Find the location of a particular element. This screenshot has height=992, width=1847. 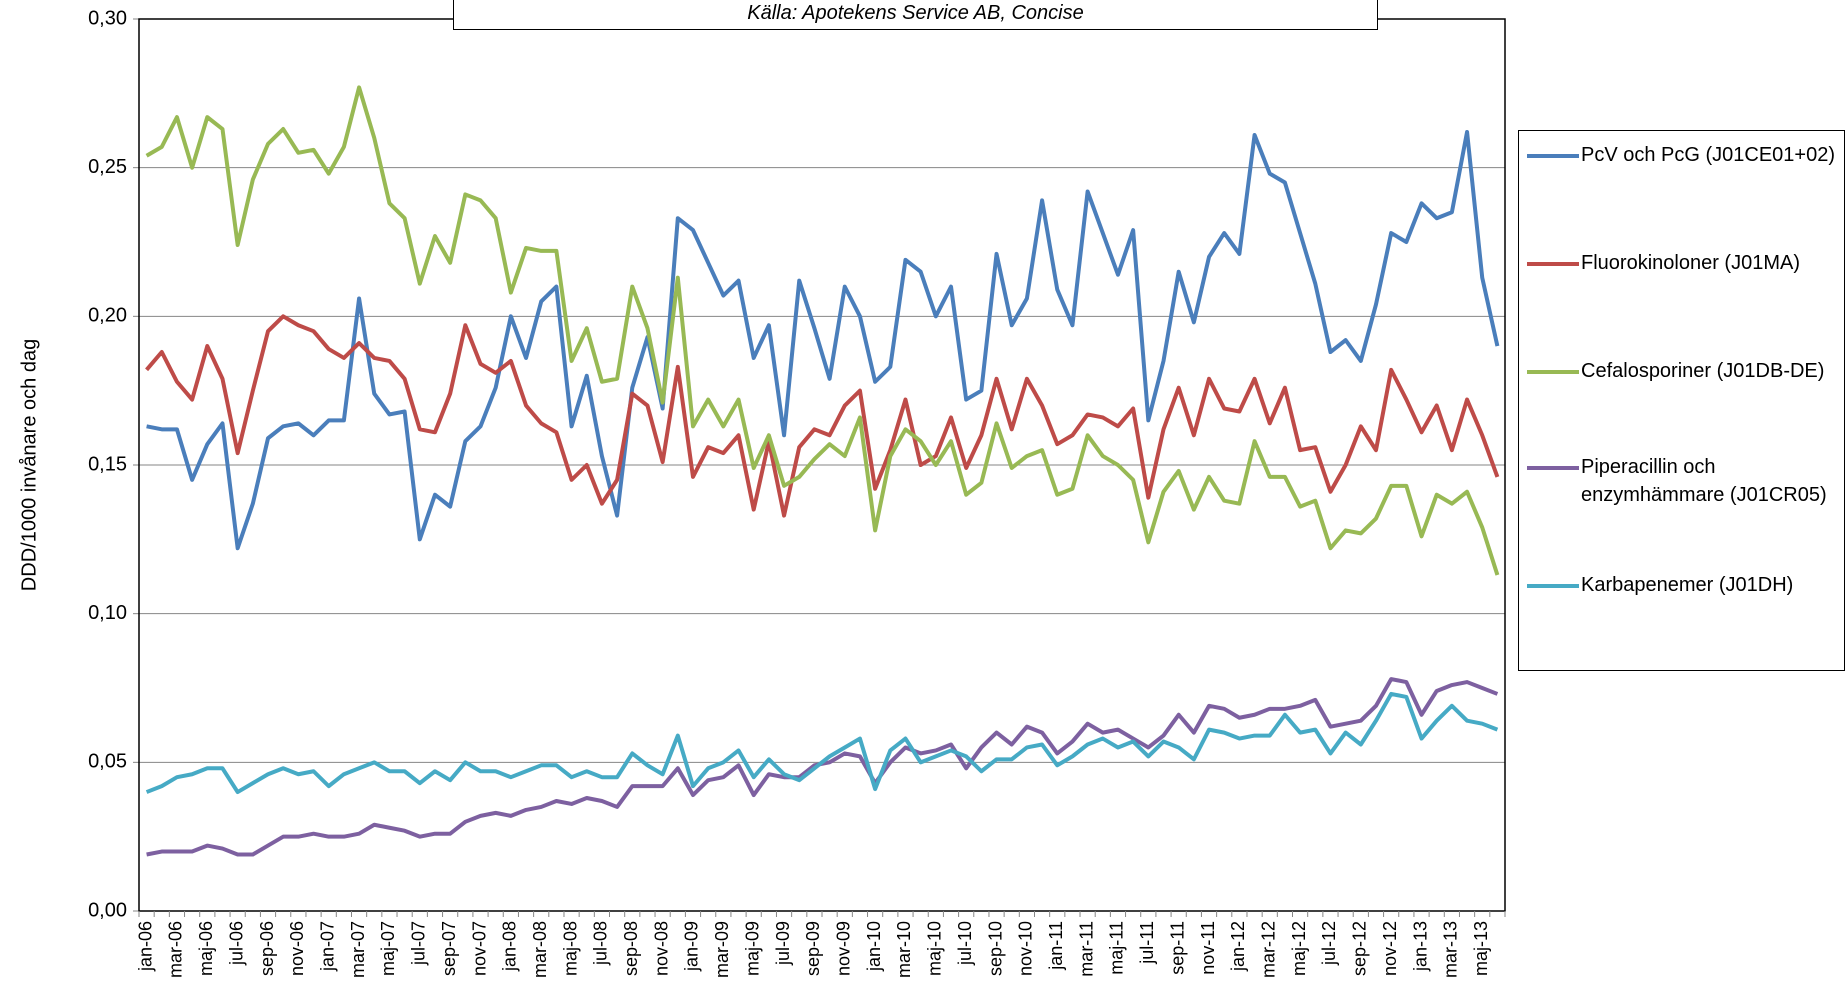

x-tick-label: nov-12 is located at coordinates (1390, 948).